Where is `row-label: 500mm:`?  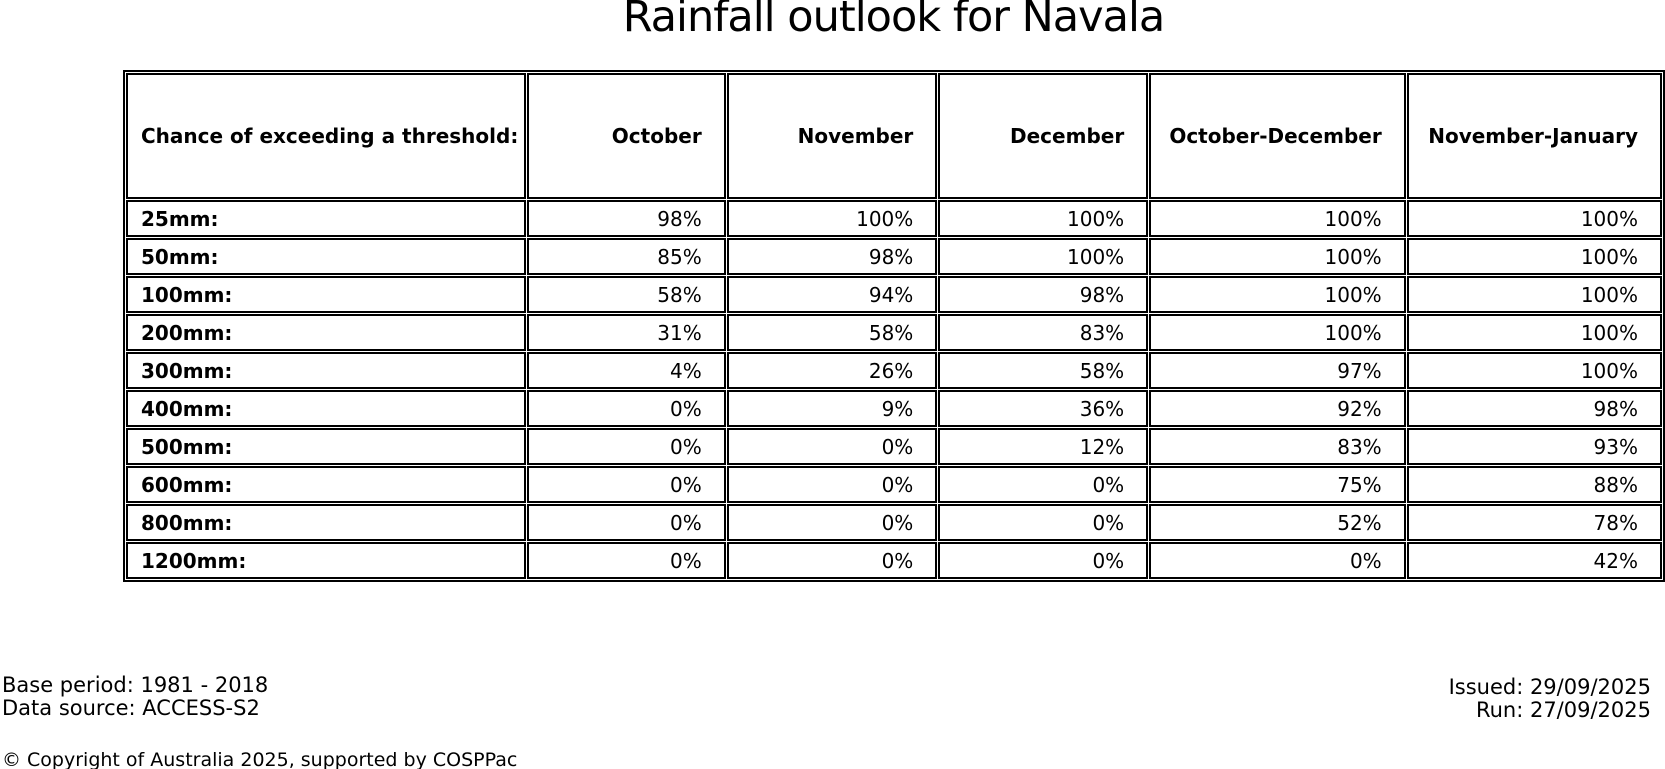 row-label: 500mm: is located at coordinates (326, 446).